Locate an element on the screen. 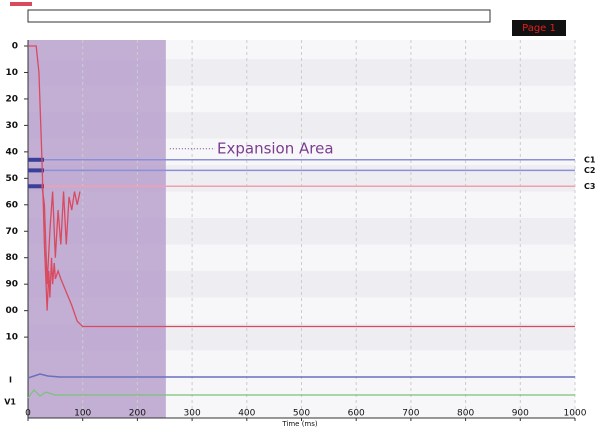  channel-i-trace is located at coordinates (301, 376).